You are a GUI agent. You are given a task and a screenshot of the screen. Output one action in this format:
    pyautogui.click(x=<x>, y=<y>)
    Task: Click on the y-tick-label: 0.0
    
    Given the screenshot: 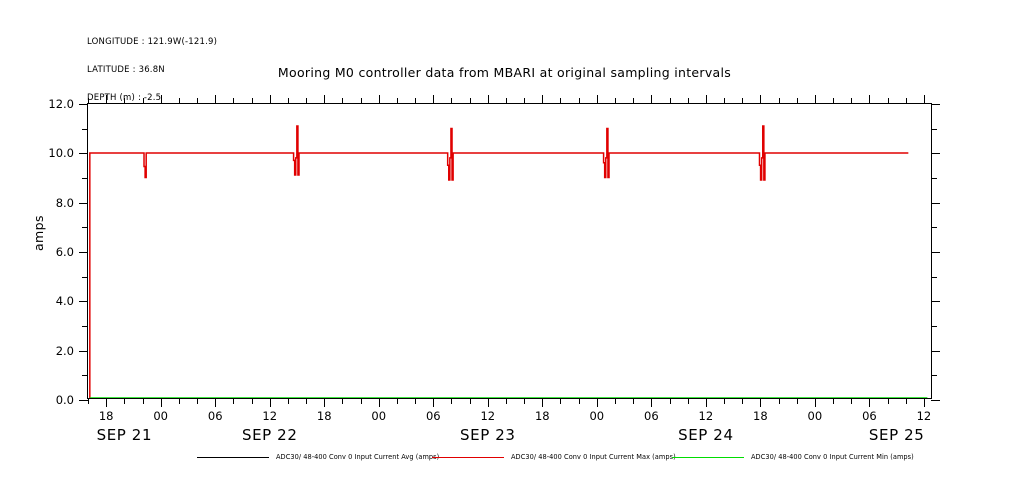 What is the action you would take?
    pyautogui.click(x=64, y=400)
    